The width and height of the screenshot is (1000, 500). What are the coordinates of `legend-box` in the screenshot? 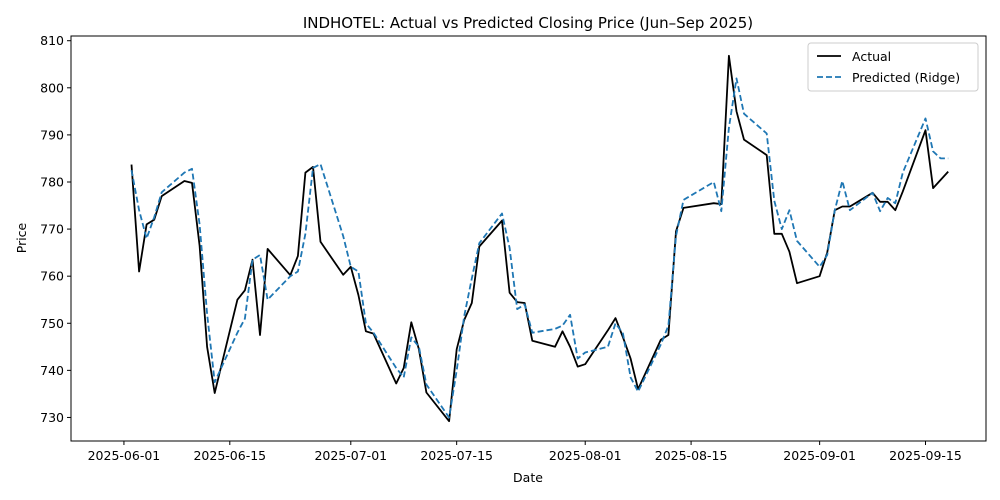 It's located at (893, 67).